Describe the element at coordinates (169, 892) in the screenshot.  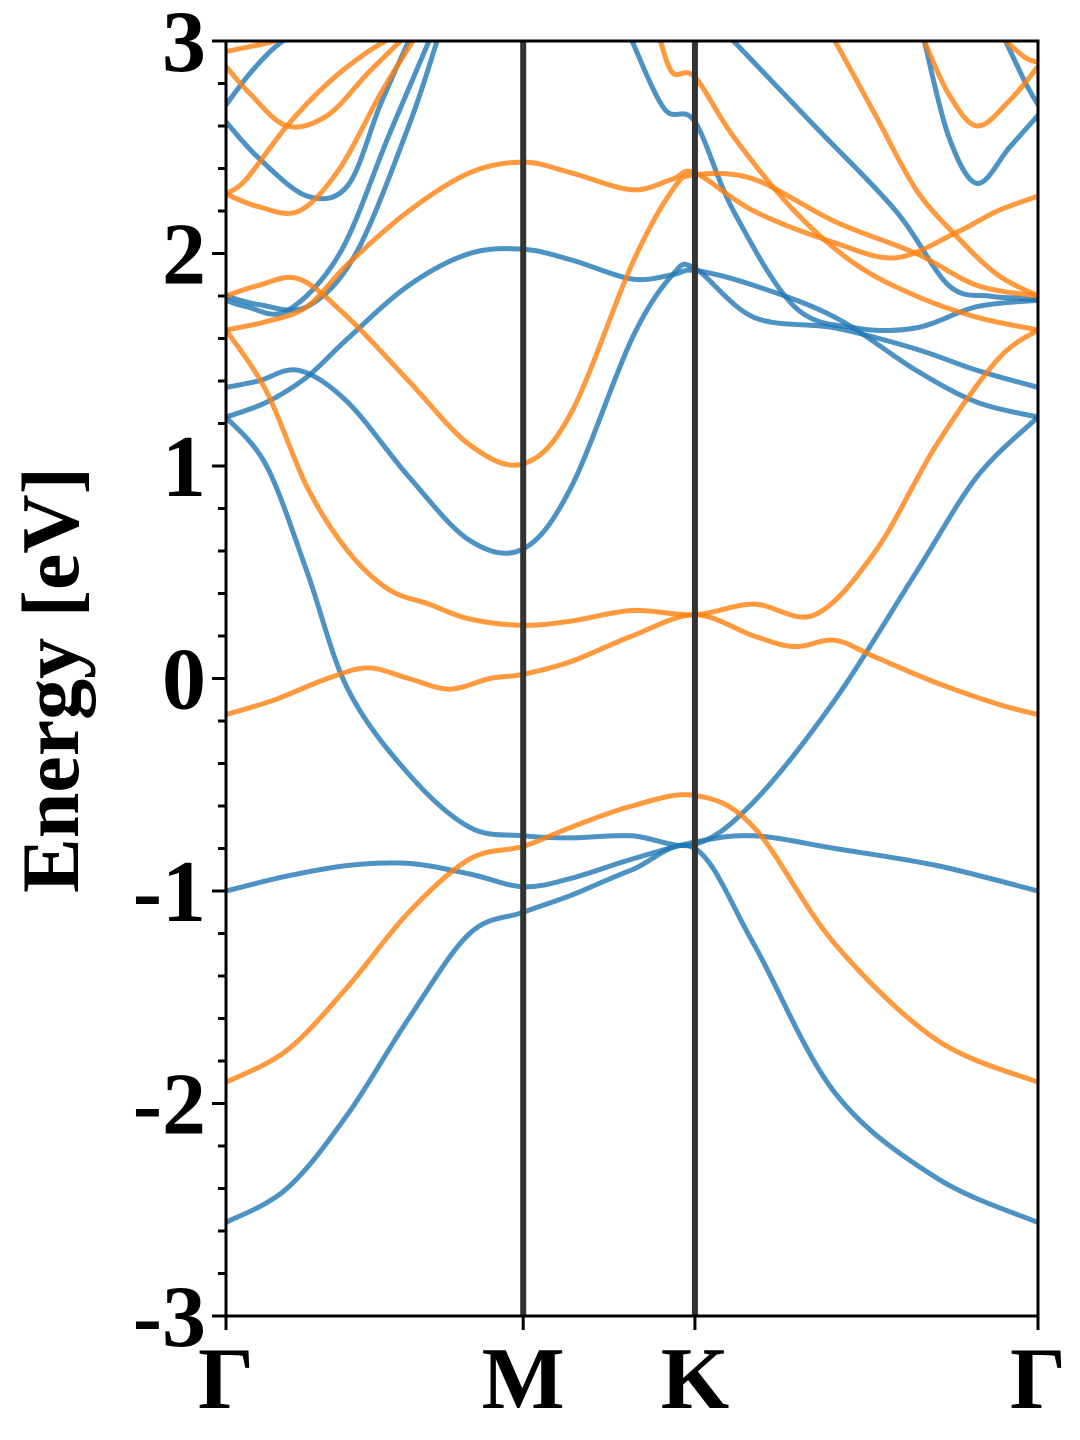
I see `y-tick-label: -1` at that location.